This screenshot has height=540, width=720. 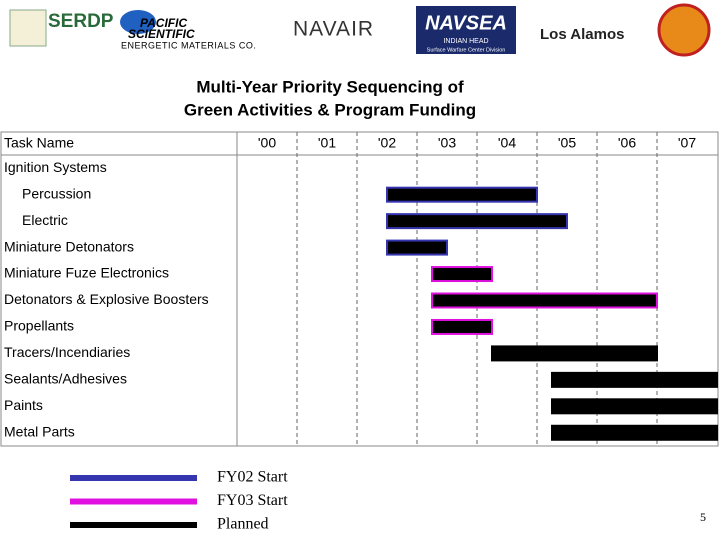 I want to click on task-label: Miniature Detonators, so click(x=69, y=246).